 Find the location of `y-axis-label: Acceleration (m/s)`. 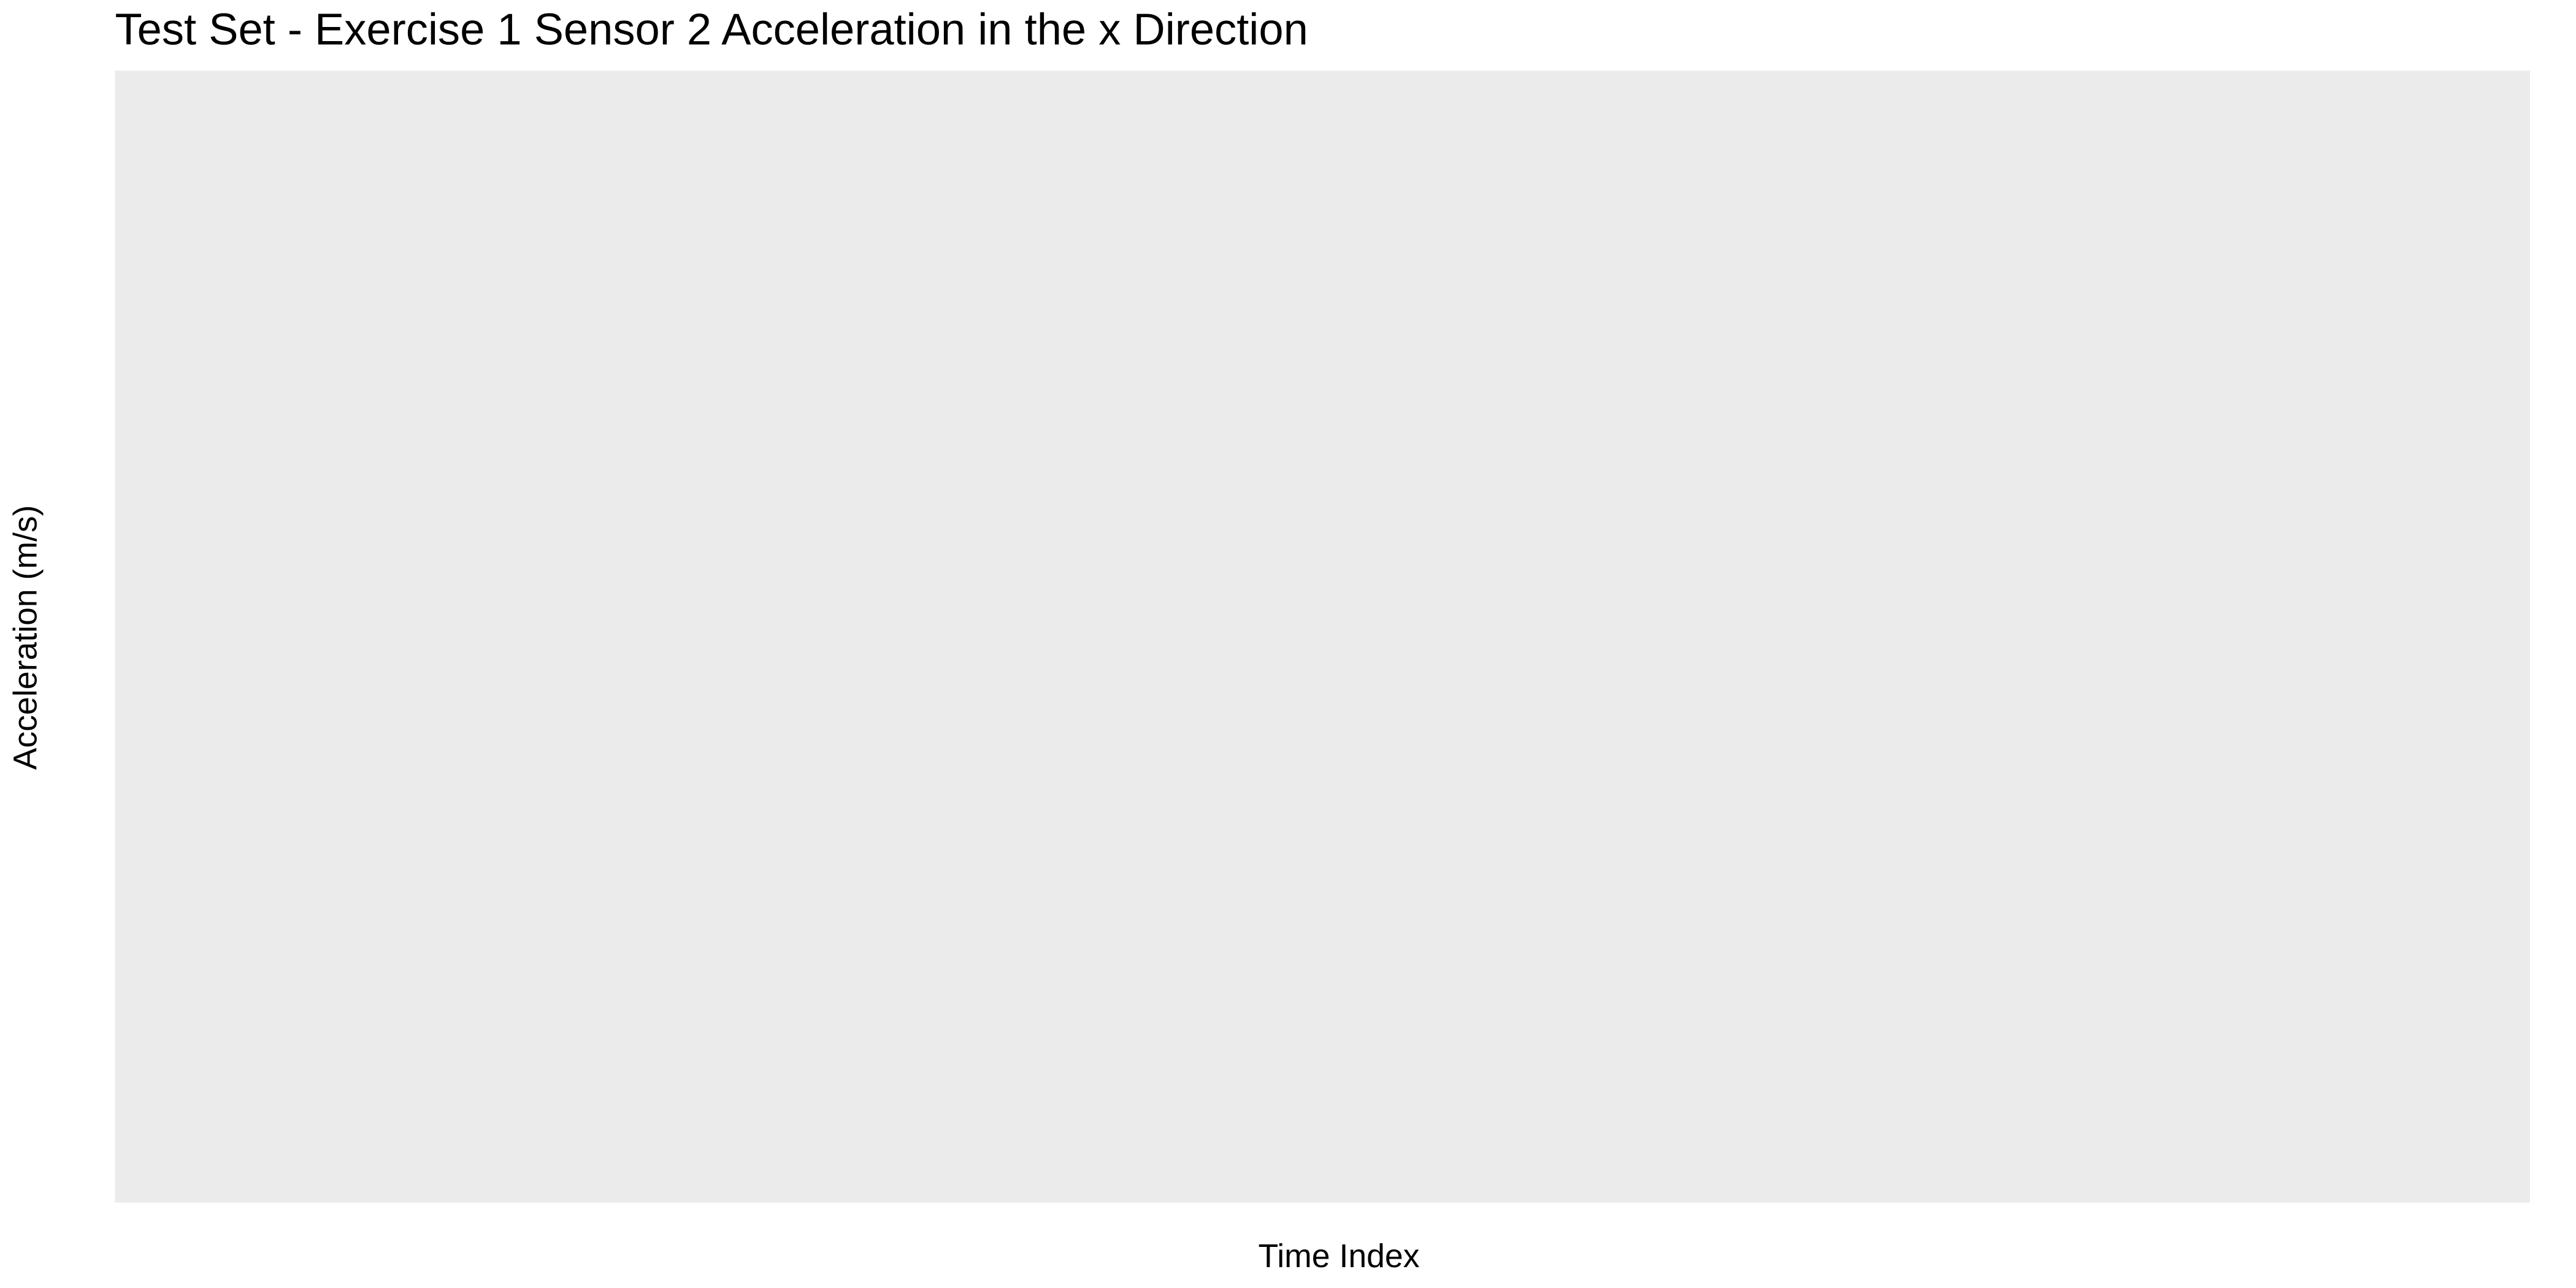

y-axis-label: Acceleration (m/s) is located at coordinates (26, 637).